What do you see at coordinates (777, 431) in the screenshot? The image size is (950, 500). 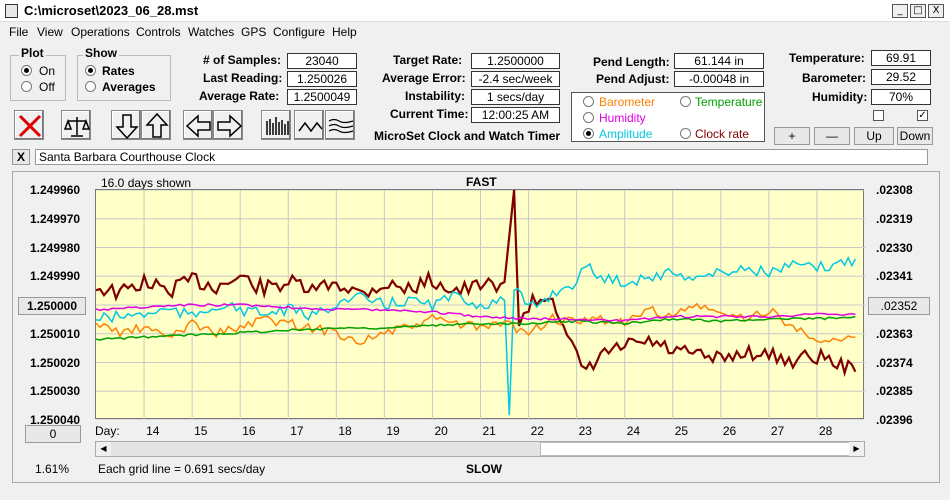 I see `day-tick-label: 27` at bounding box center [777, 431].